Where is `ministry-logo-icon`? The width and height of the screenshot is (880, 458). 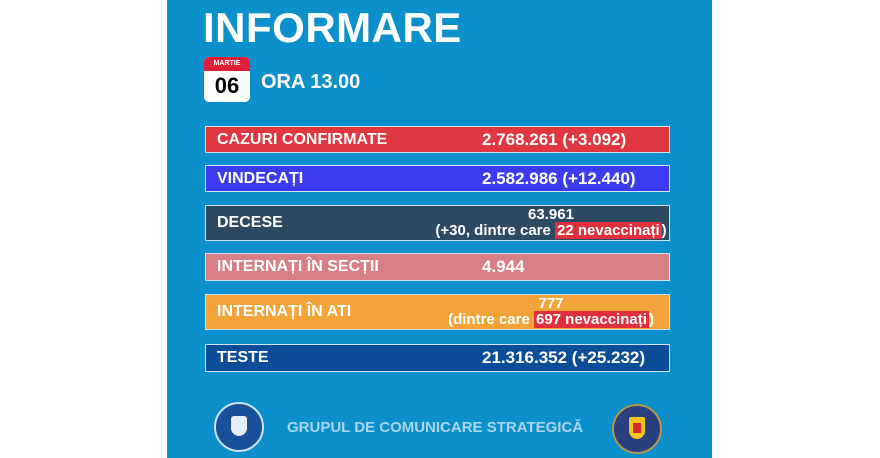 ministry-logo-icon is located at coordinates (637, 429).